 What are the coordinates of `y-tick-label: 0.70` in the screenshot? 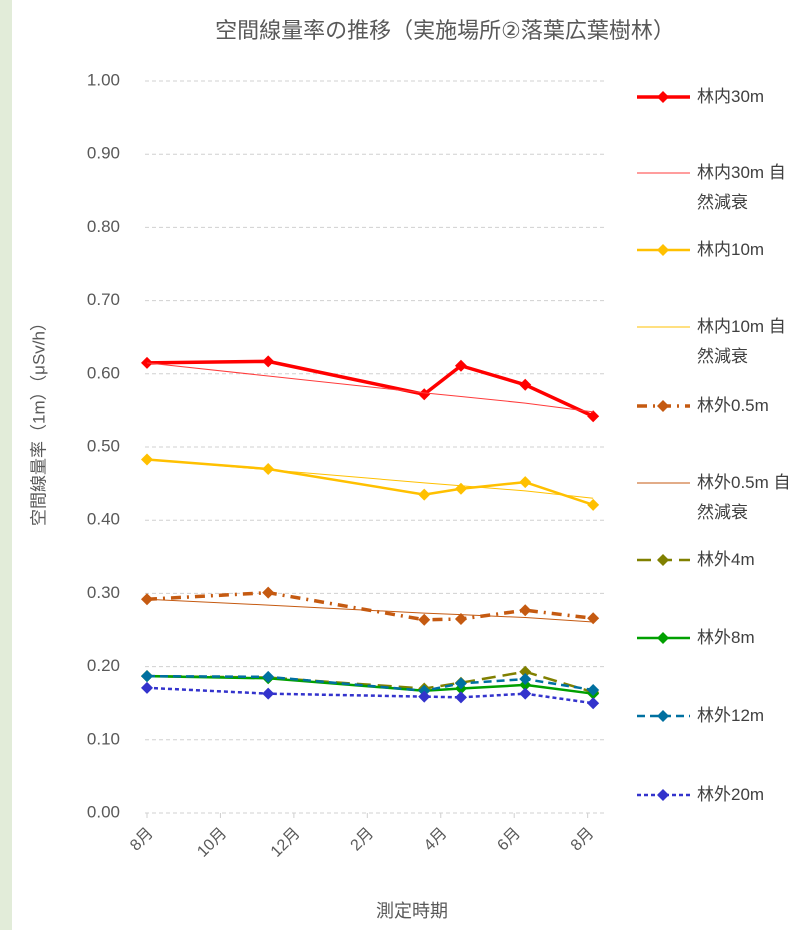 It's located at (103, 299).